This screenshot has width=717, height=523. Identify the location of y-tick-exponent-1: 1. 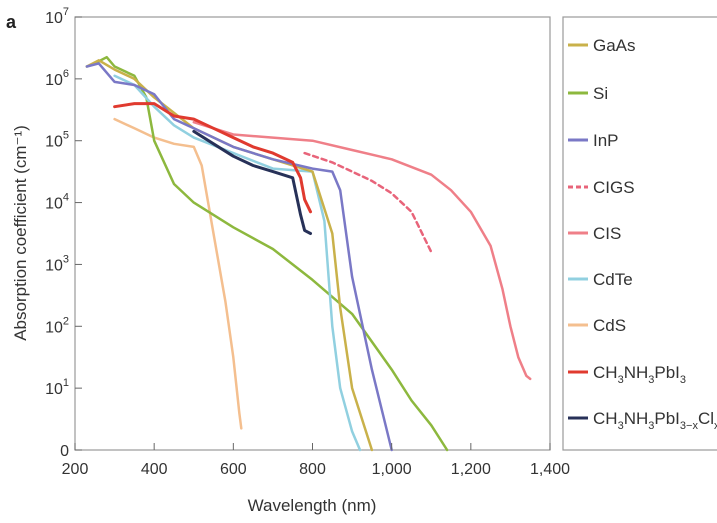
(66, 383).